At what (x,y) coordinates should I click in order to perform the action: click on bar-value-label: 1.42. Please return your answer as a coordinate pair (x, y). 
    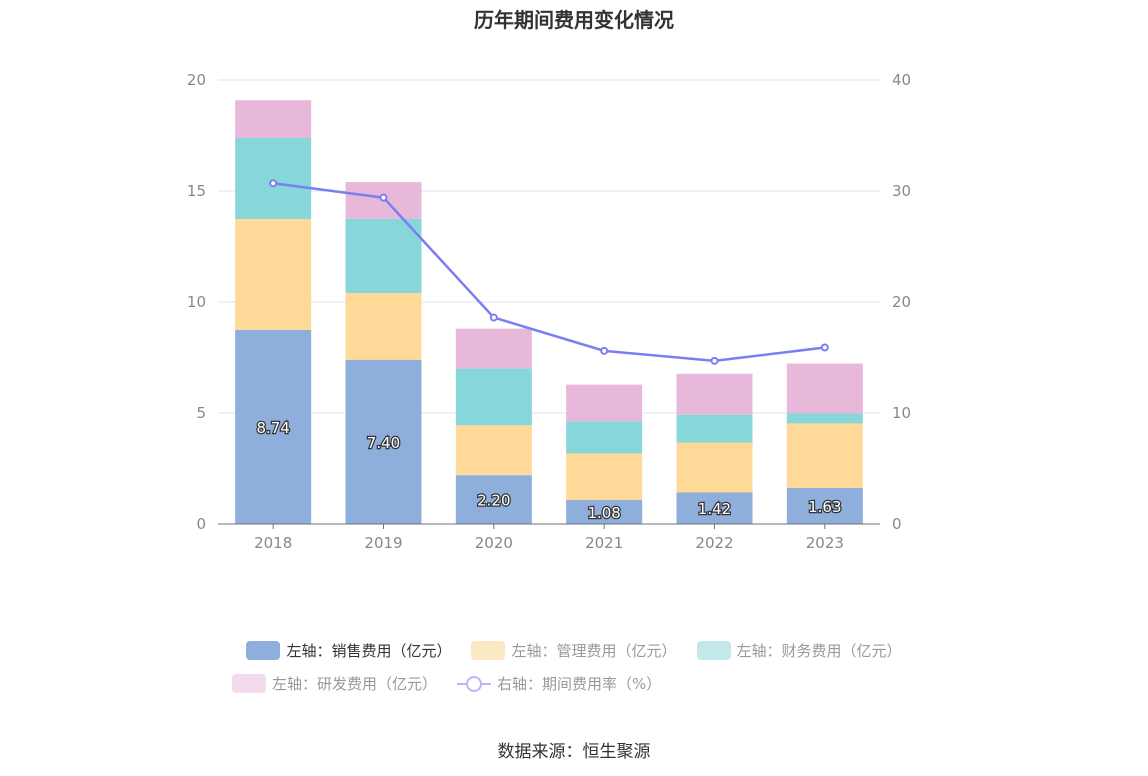
    Looking at the image, I should click on (714, 509).